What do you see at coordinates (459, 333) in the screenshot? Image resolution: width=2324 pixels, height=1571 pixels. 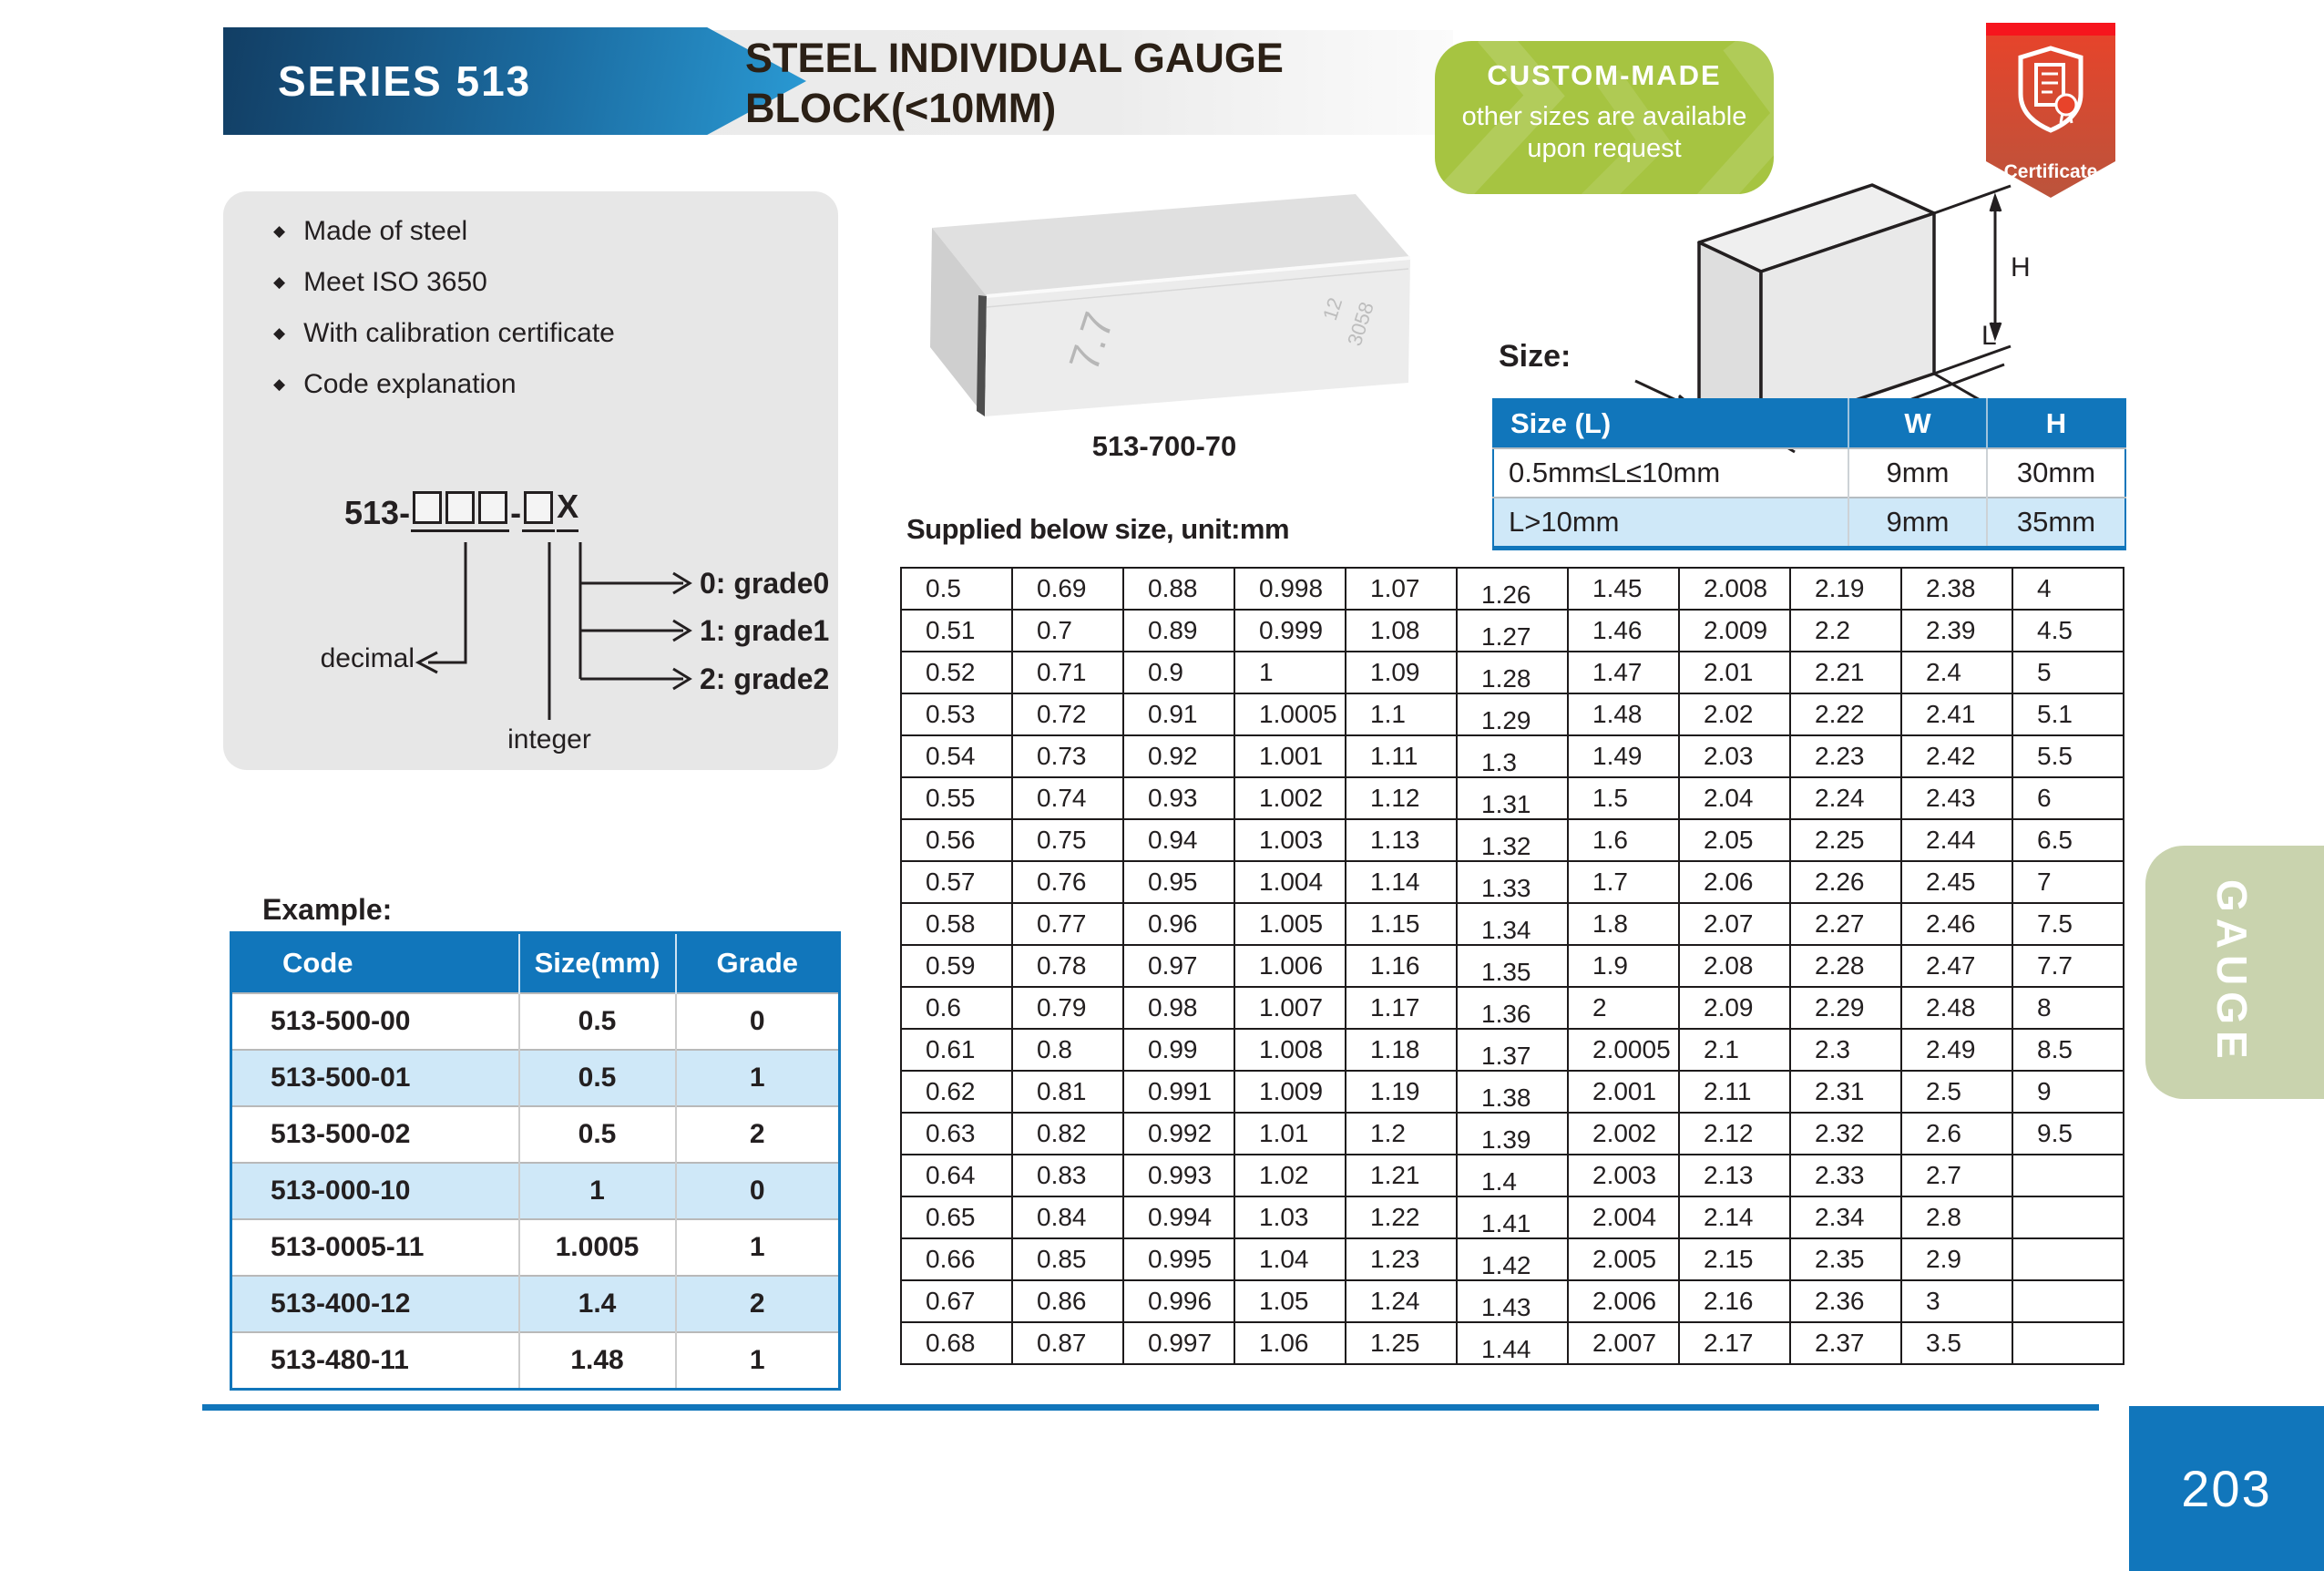 I see `feature-text: With calibration certificate` at bounding box center [459, 333].